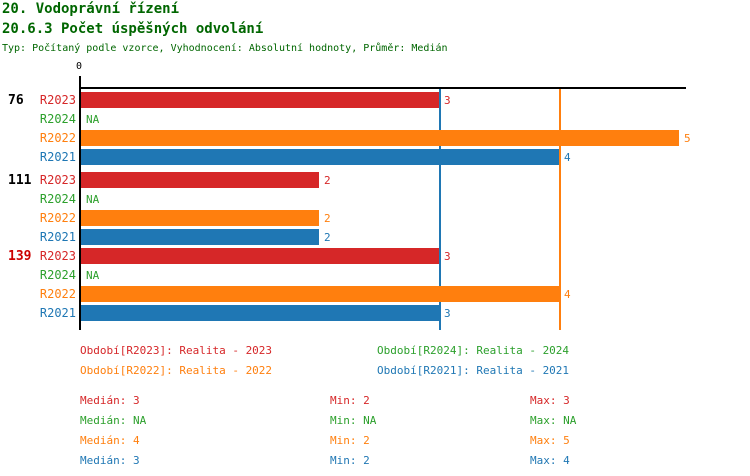 This screenshot has width=750, height=476. Describe the element at coordinates (550, 440) in the screenshot. I see `stat-max-r2022: Max: 5` at that location.